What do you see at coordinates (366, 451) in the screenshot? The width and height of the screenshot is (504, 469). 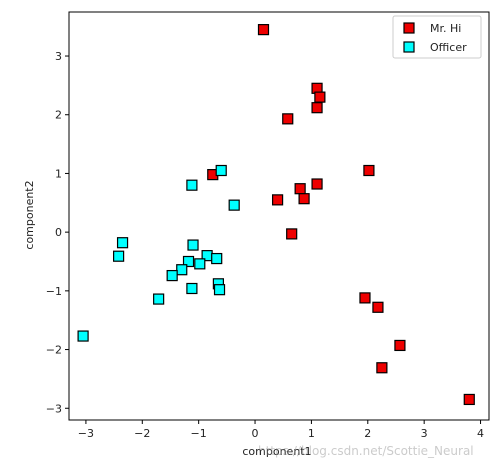 I see `watermark-text: https://blog.csdn.net/Scottie_Neural` at bounding box center [366, 451].